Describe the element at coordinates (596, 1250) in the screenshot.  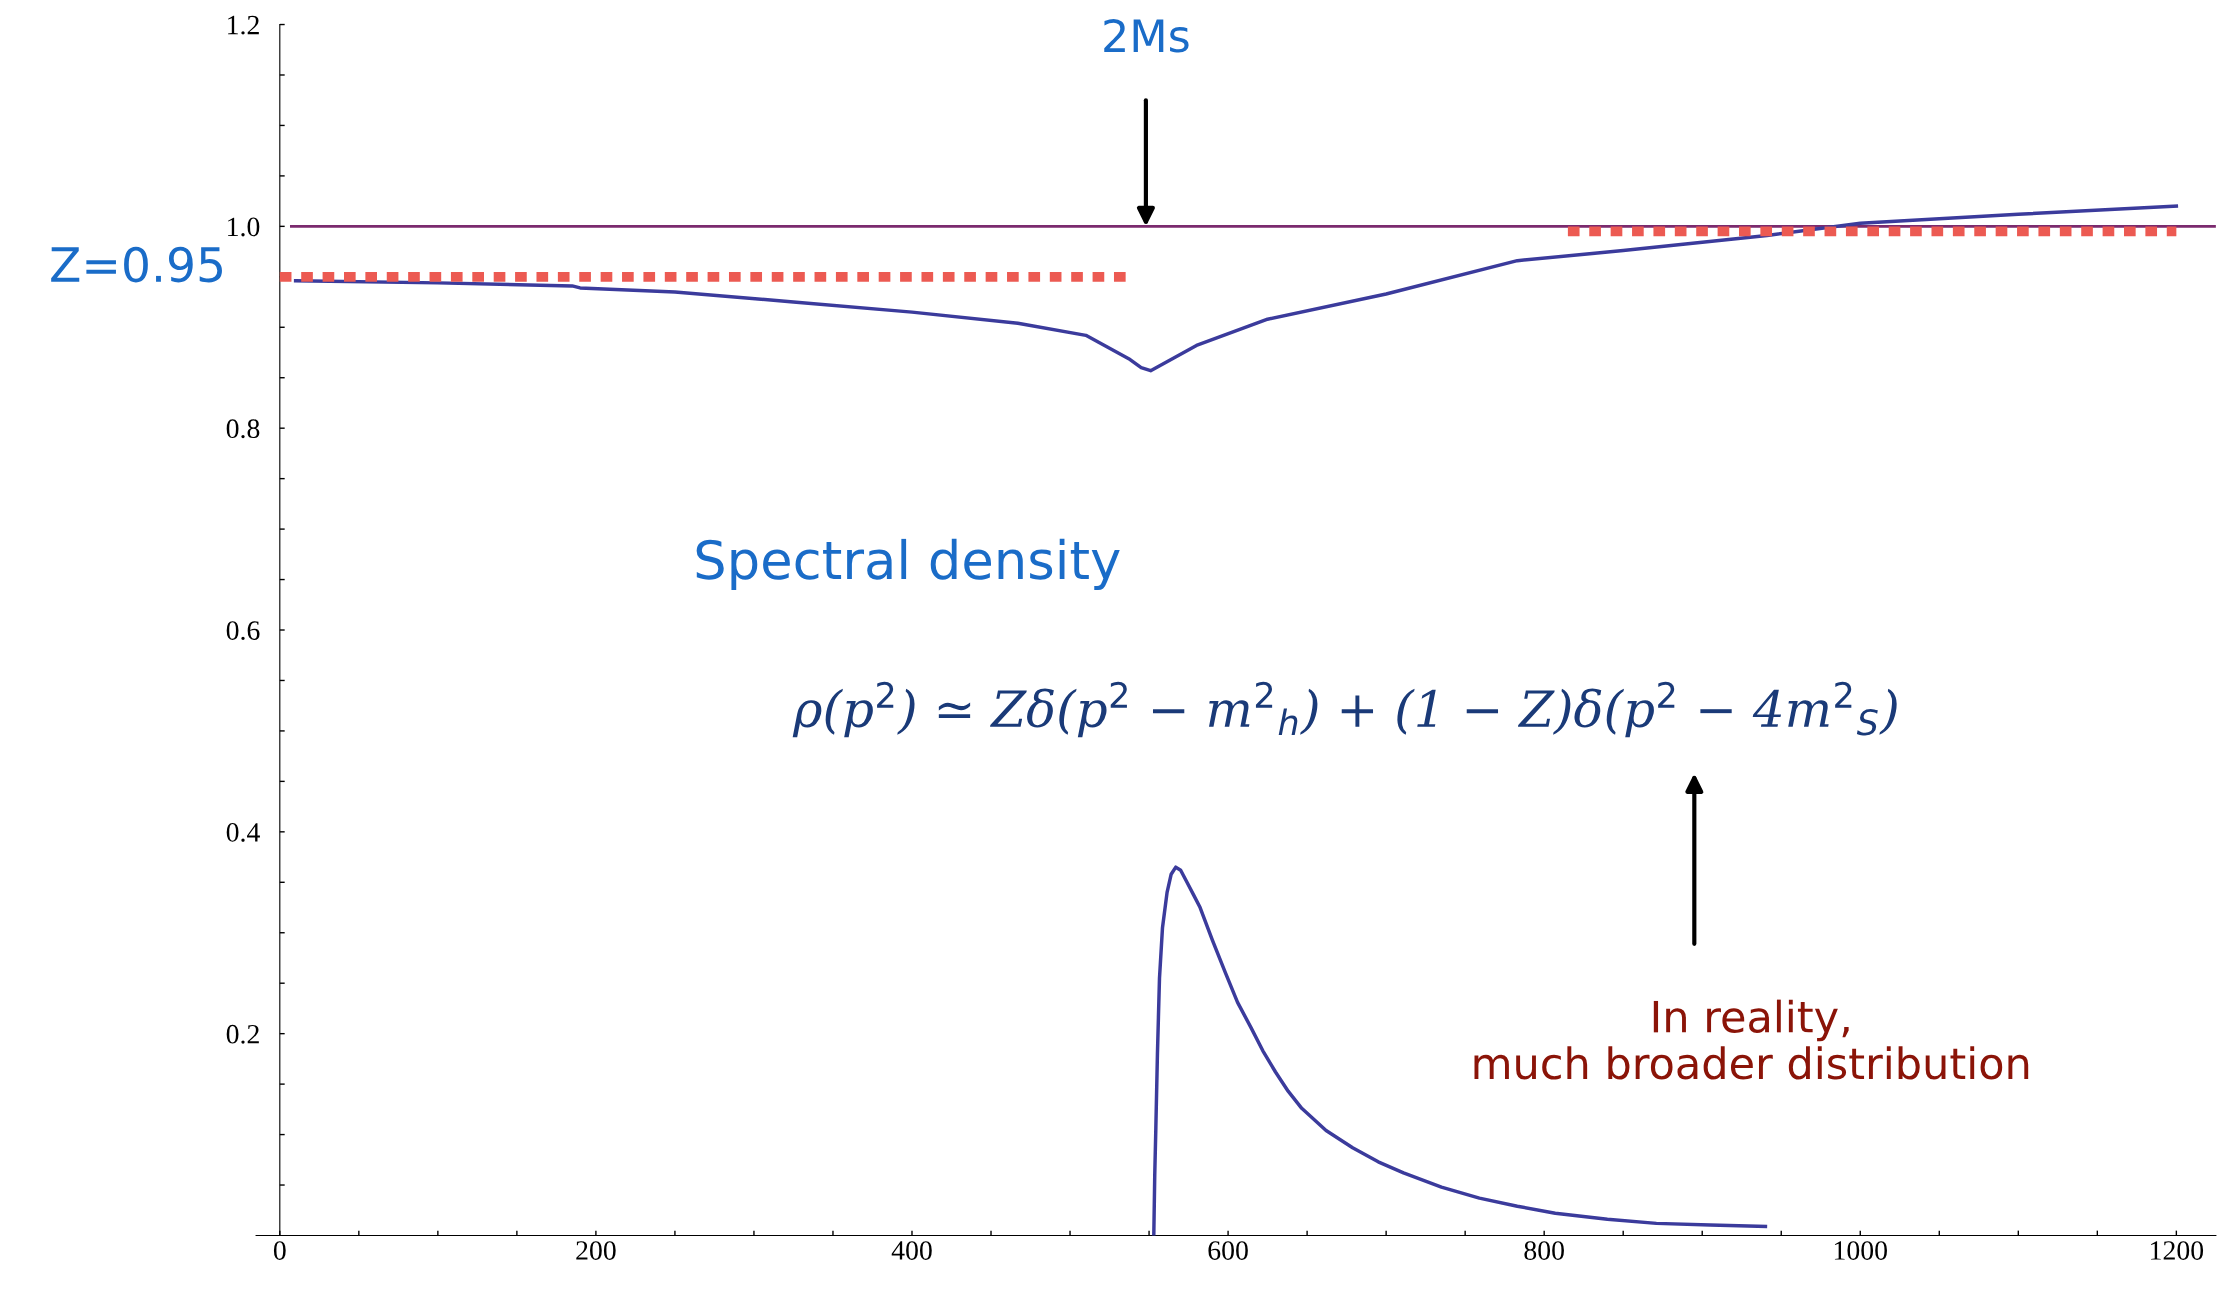
I see `x-tick-label: 200` at that location.